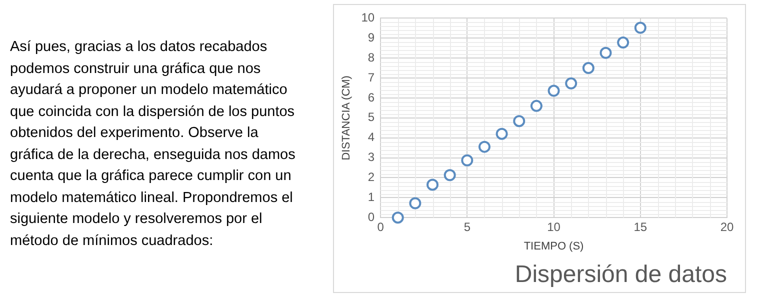 This screenshot has width=764, height=298. What do you see at coordinates (346, 118) in the screenshot?
I see `y-axis-title: DISTANCIA (CM)` at bounding box center [346, 118].